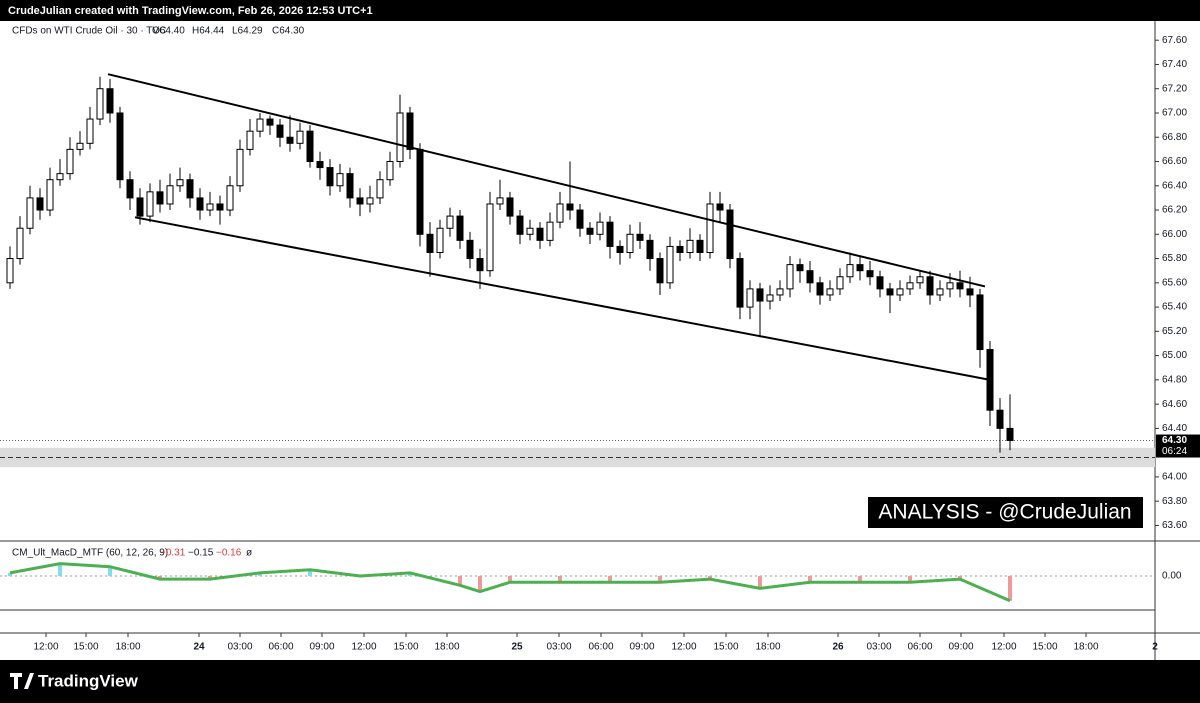 Image resolution: width=1200 pixels, height=703 pixels. I want to click on watermark: ANALYSIS - @CrudeJulian, so click(1004, 512).